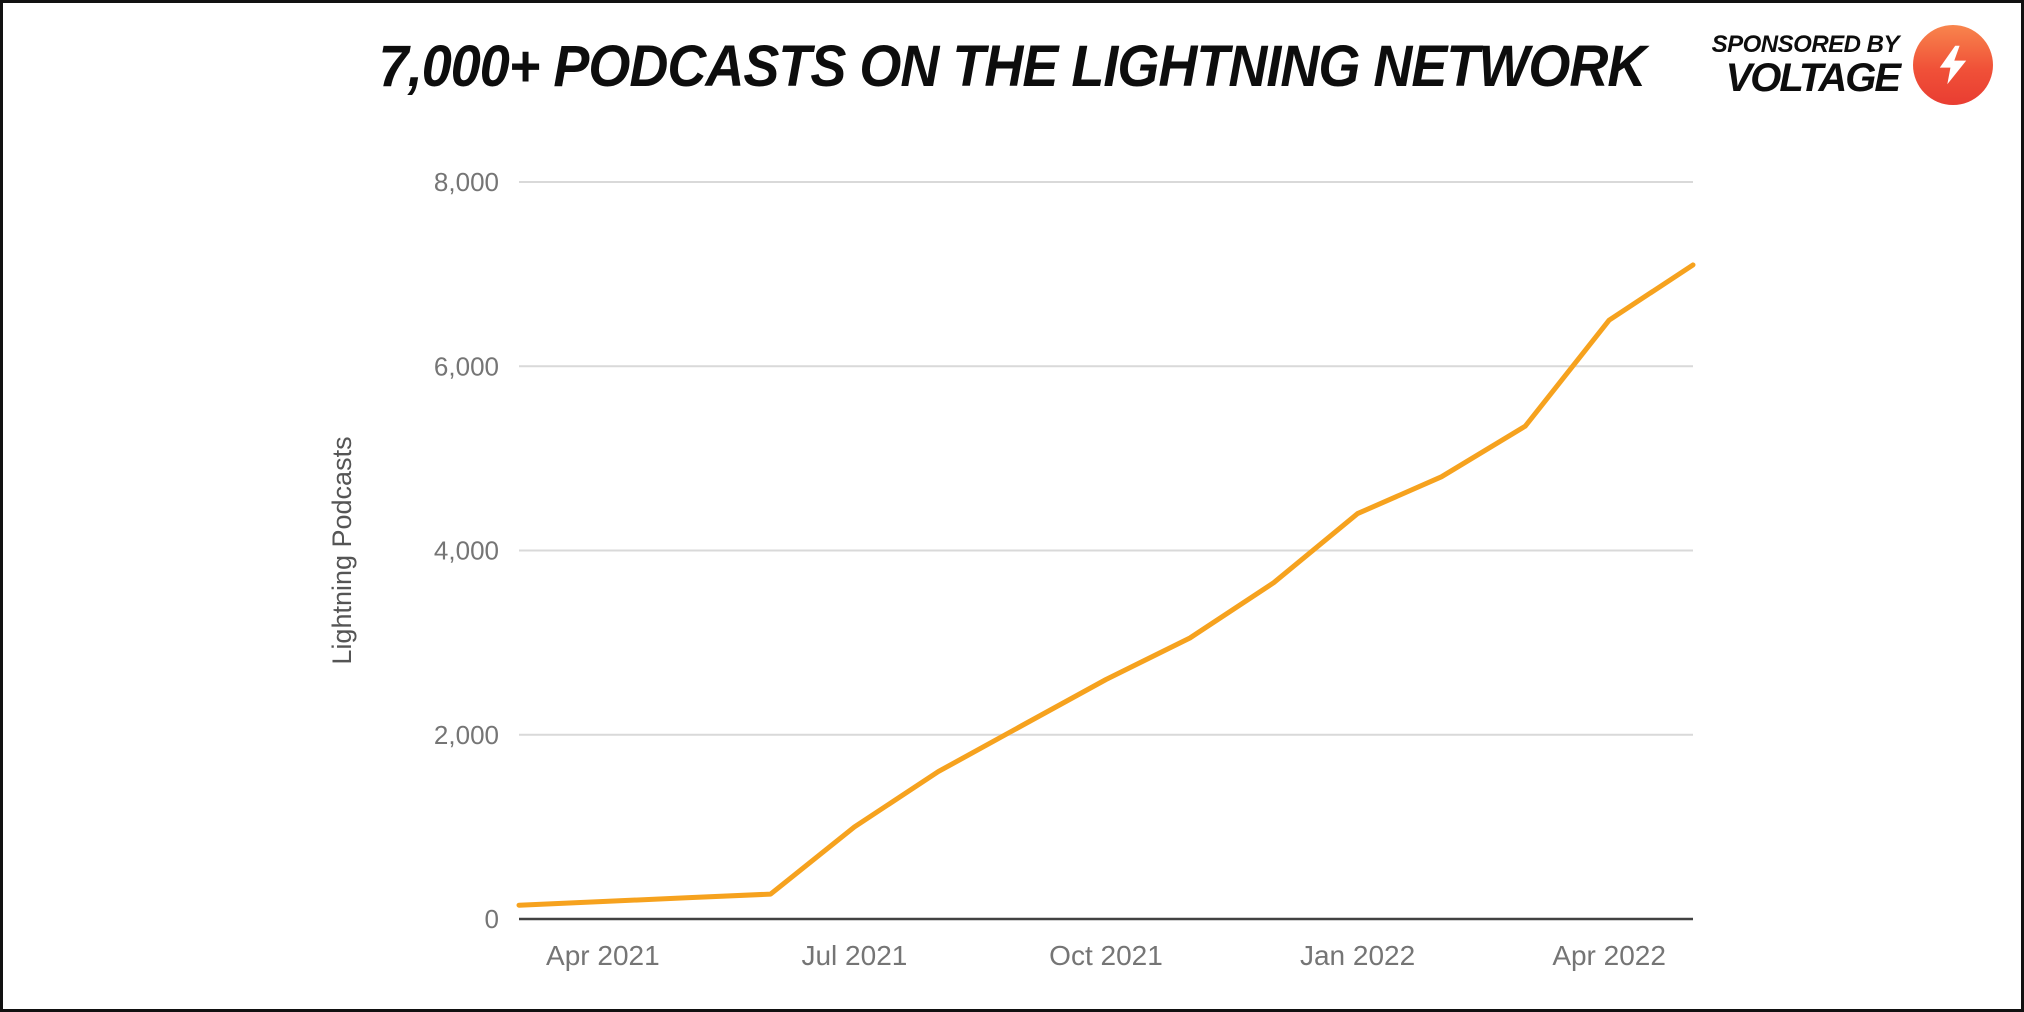 The height and width of the screenshot is (1012, 2024). Describe the element at coordinates (854, 955) in the screenshot. I see `x-tick-label: Jul 2021` at that location.